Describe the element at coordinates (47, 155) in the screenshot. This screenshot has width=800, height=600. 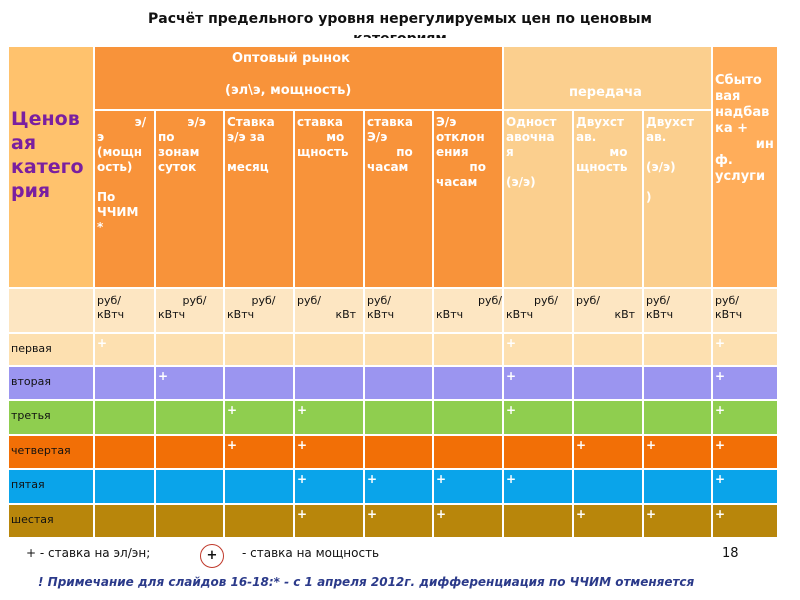
I see `header-category-label: Ценов ая катего рия` at that location.